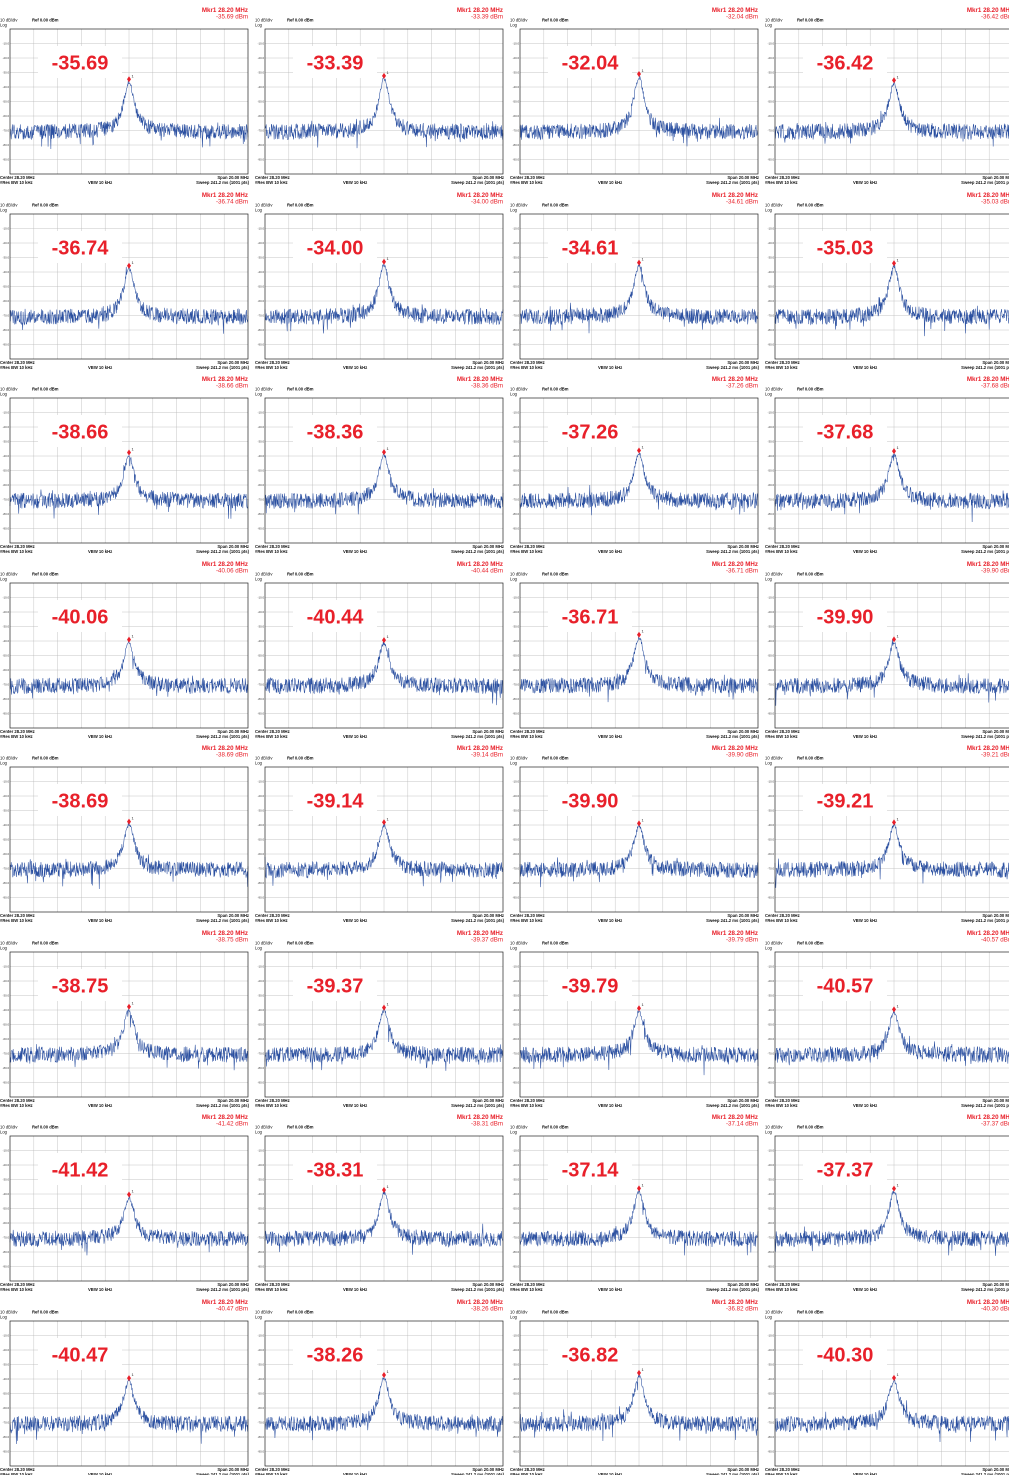 The image size is (1009, 1475). I want to click on marker-amplitude-label: -35.03 dBm, so click(995, 201).